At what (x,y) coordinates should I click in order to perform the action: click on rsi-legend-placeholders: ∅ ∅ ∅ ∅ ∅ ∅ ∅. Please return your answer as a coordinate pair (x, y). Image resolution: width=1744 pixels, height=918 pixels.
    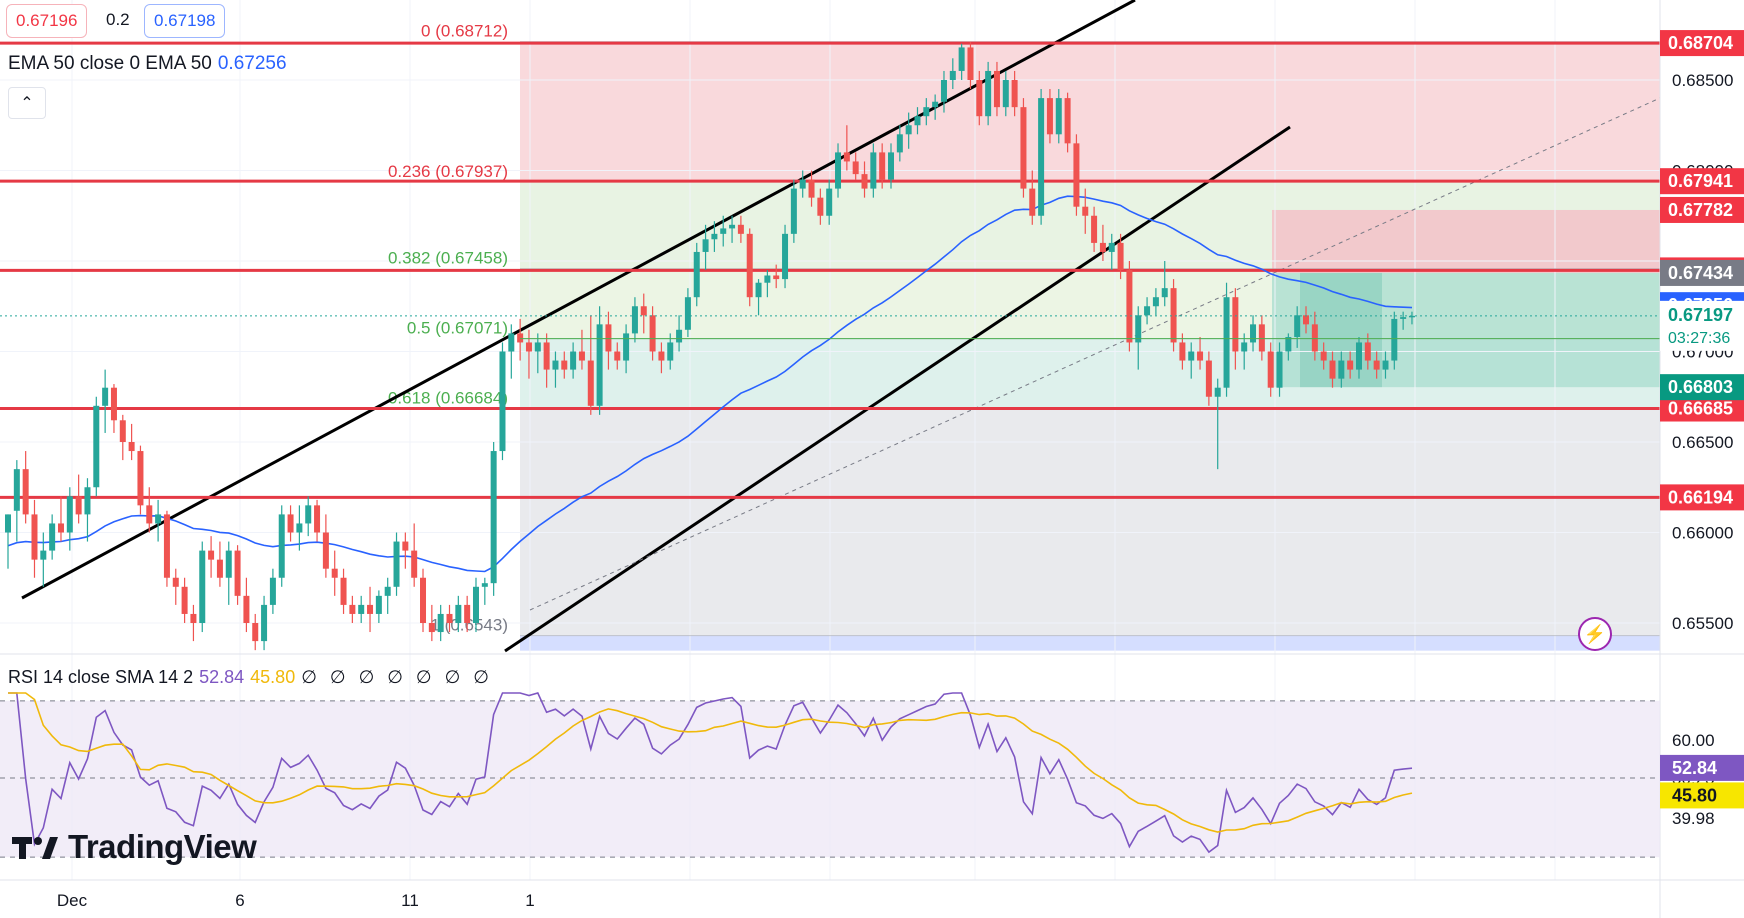
    Looking at the image, I should click on (397, 677).